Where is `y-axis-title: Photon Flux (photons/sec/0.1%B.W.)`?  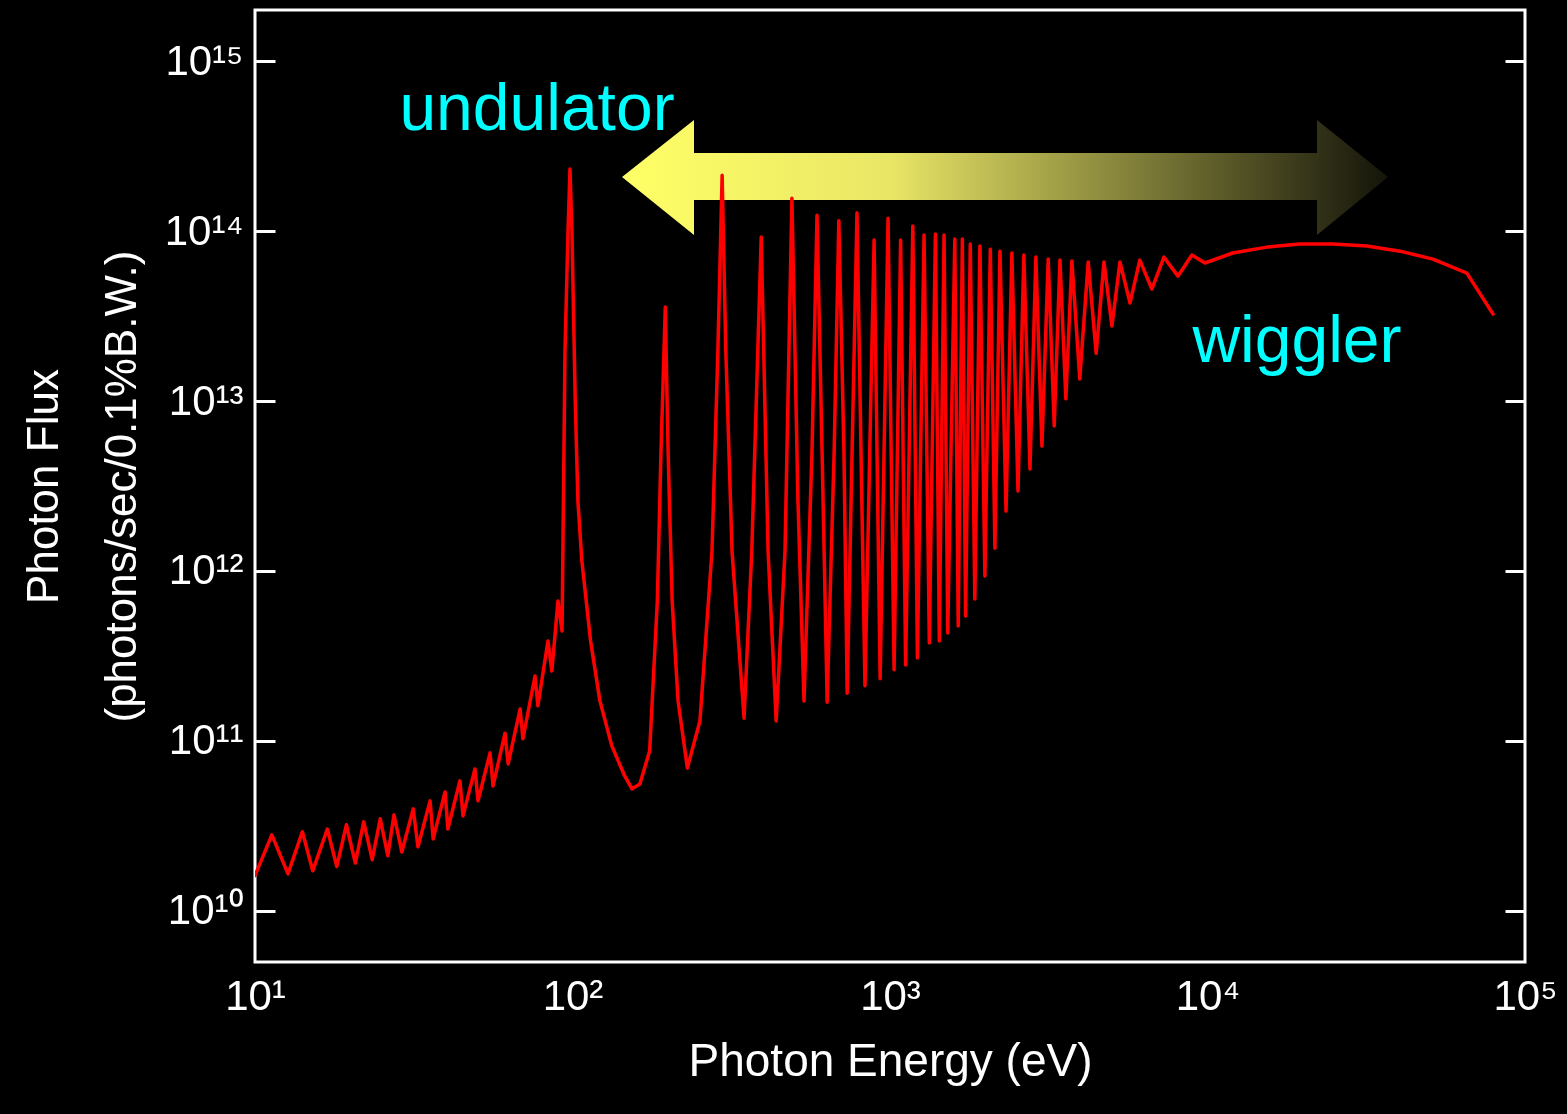 y-axis-title: Photon Flux (photons/sec/0.1%B.W.) is located at coordinates (81, 486).